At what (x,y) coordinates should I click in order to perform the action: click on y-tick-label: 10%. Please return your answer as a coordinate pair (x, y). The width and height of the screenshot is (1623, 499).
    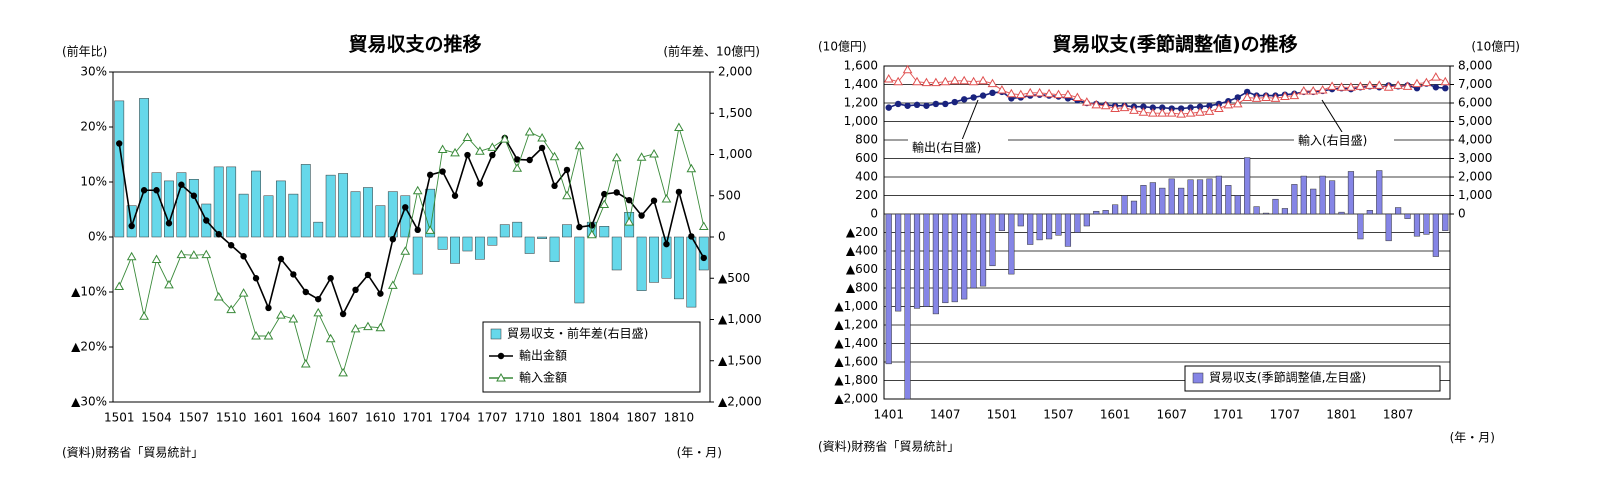
    Looking at the image, I should click on (93, 182).